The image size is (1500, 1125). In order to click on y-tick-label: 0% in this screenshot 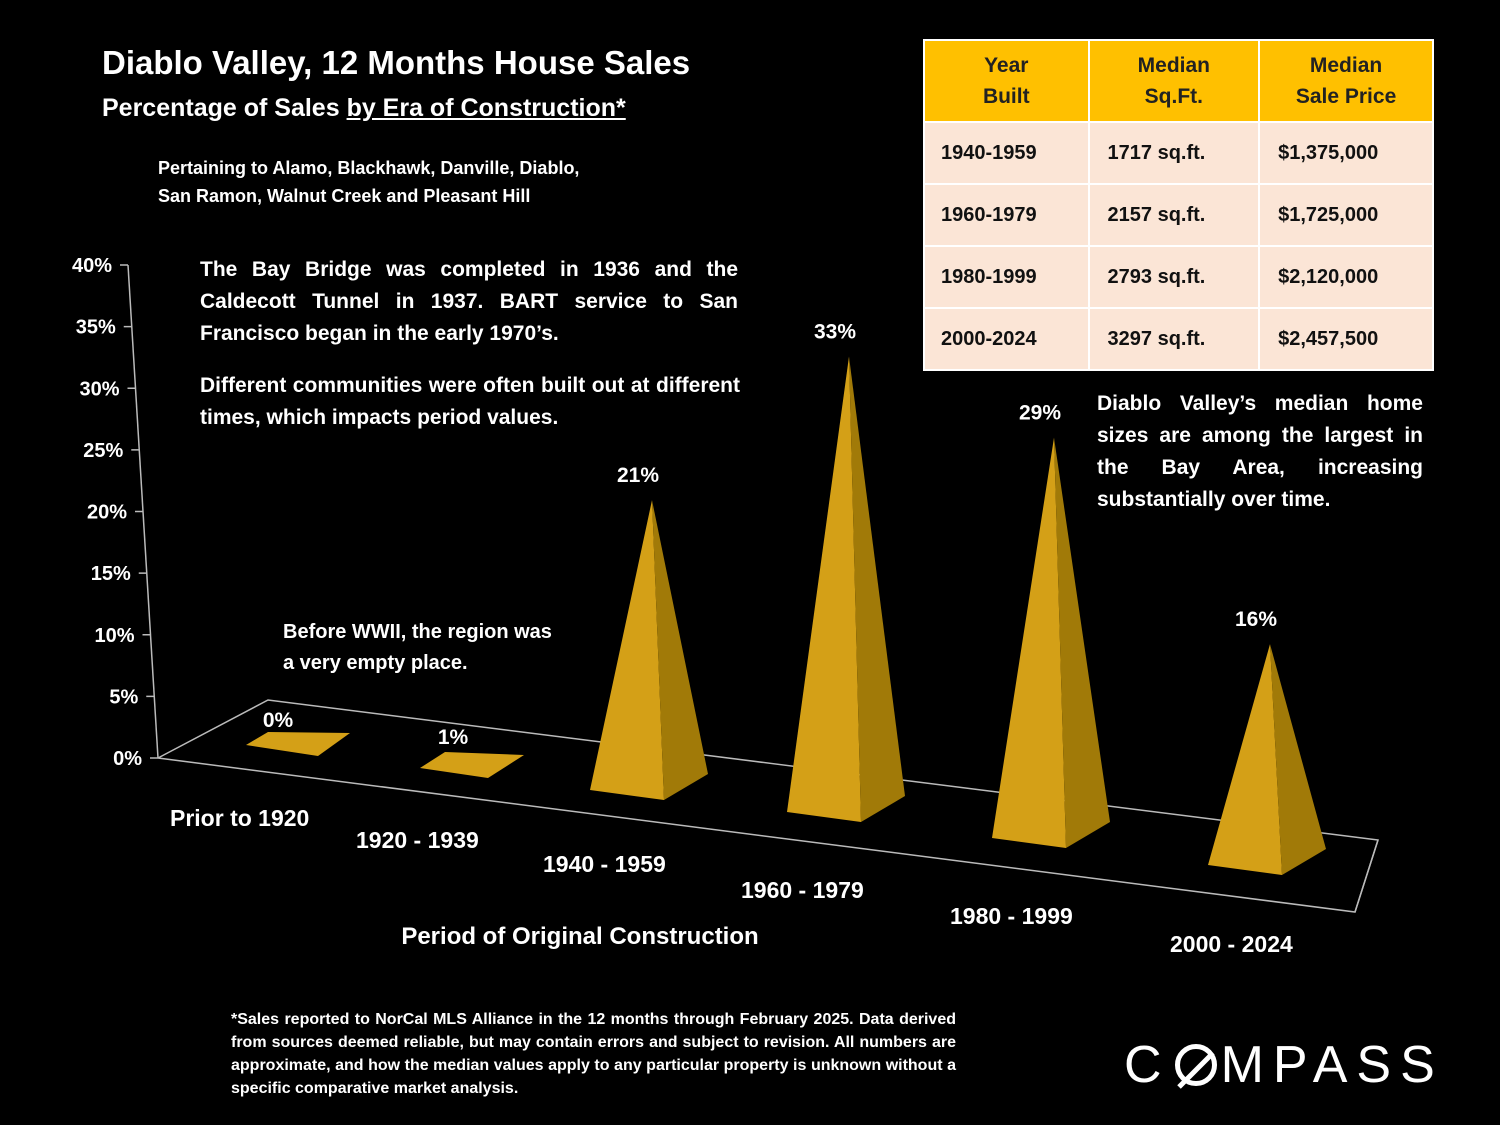, I will do `click(127, 759)`.